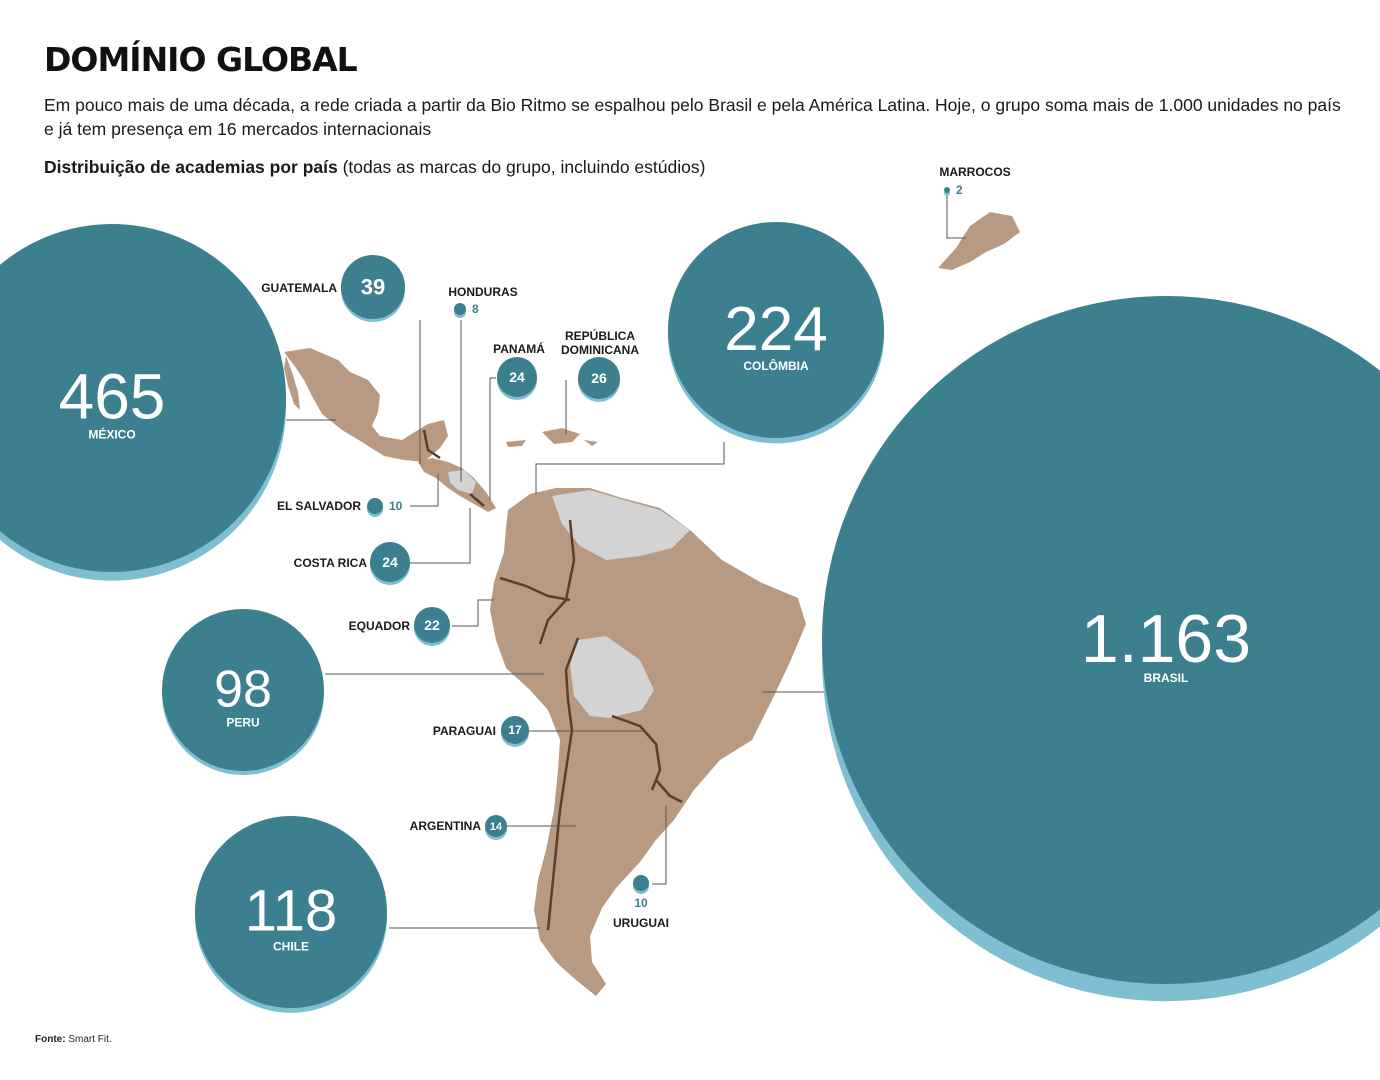 This screenshot has width=1380, height=1080. Describe the element at coordinates (292, 383) in the screenshot. I see `baja-land` at that location.